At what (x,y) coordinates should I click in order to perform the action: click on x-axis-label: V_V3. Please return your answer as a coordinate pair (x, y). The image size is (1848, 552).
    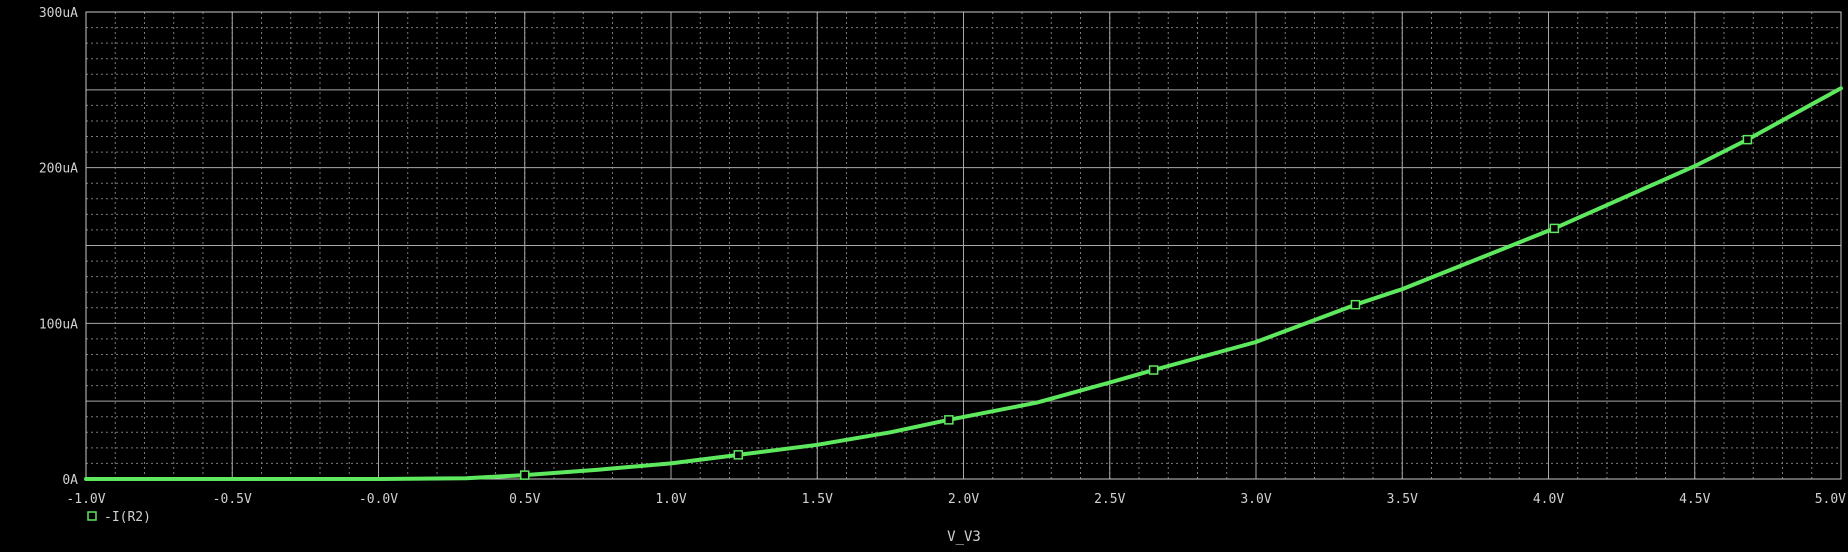
    Looking at the image, I should click on (964, 537).